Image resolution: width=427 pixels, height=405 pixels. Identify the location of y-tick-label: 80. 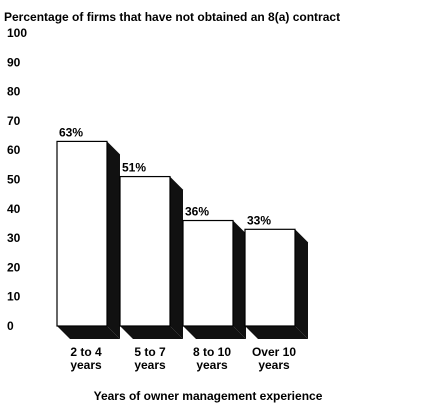
(14, 92).